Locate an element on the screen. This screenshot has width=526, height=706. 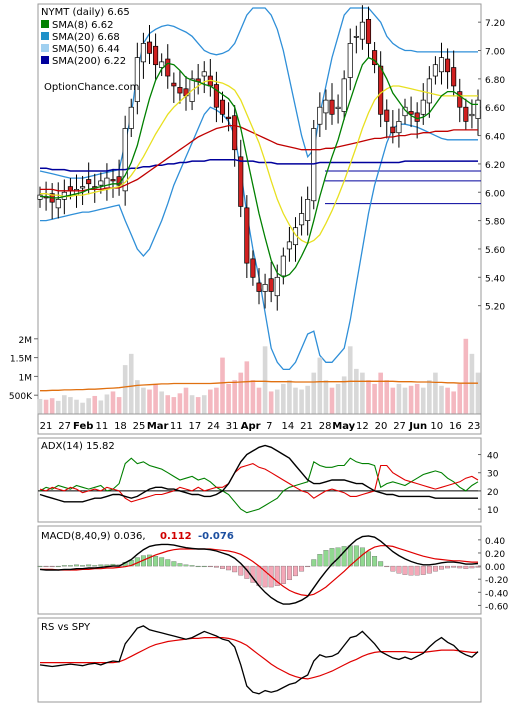
legend-label: SMA(200) 6.22 is located at coordinates (89, 61).